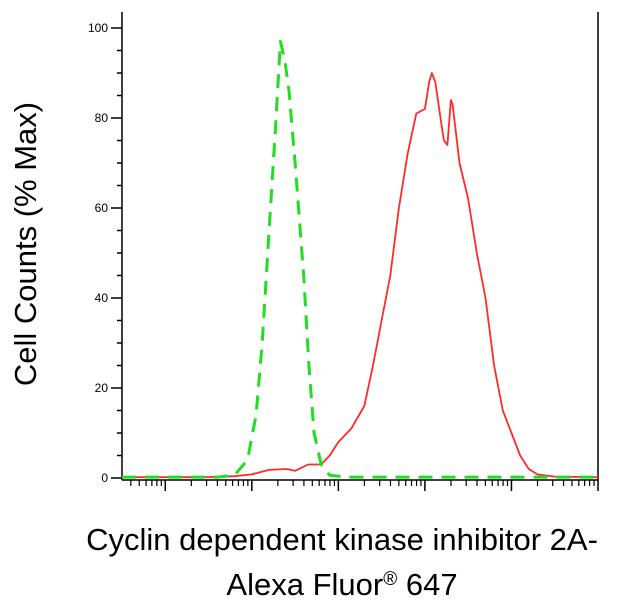 This screenshot has width=644, height=614. I want to click on y-tick-label: 60, so click(102, 208).